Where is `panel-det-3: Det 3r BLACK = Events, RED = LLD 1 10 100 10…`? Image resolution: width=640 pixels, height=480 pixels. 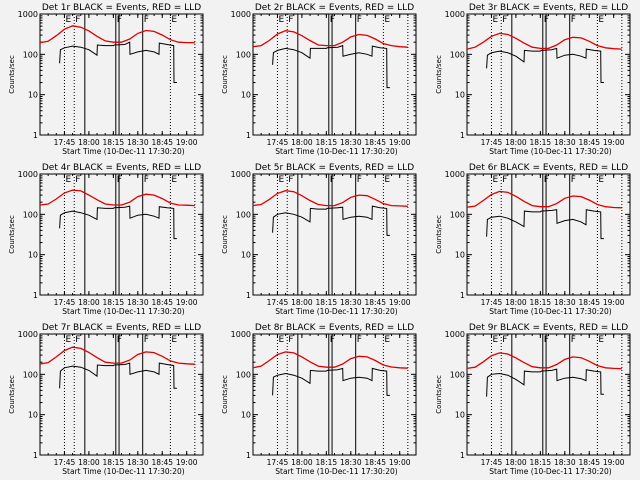
panel-det-3: Det 3r BLACK = Events, RED = LLD 1 10 100 10… is located at coordinates (533, 79).